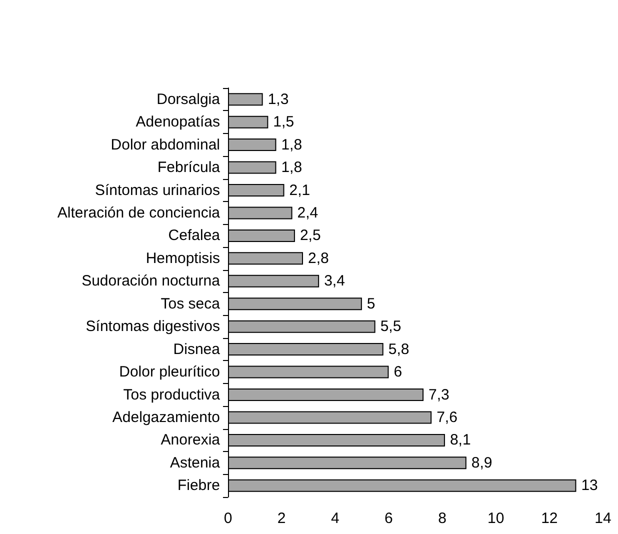 This screenshot has width=618, height=534. What do you see at coordinates (188, 99) in the screenshot?
I see `y-tick-label: Dorsalgia` at bounding box center [188, 99].